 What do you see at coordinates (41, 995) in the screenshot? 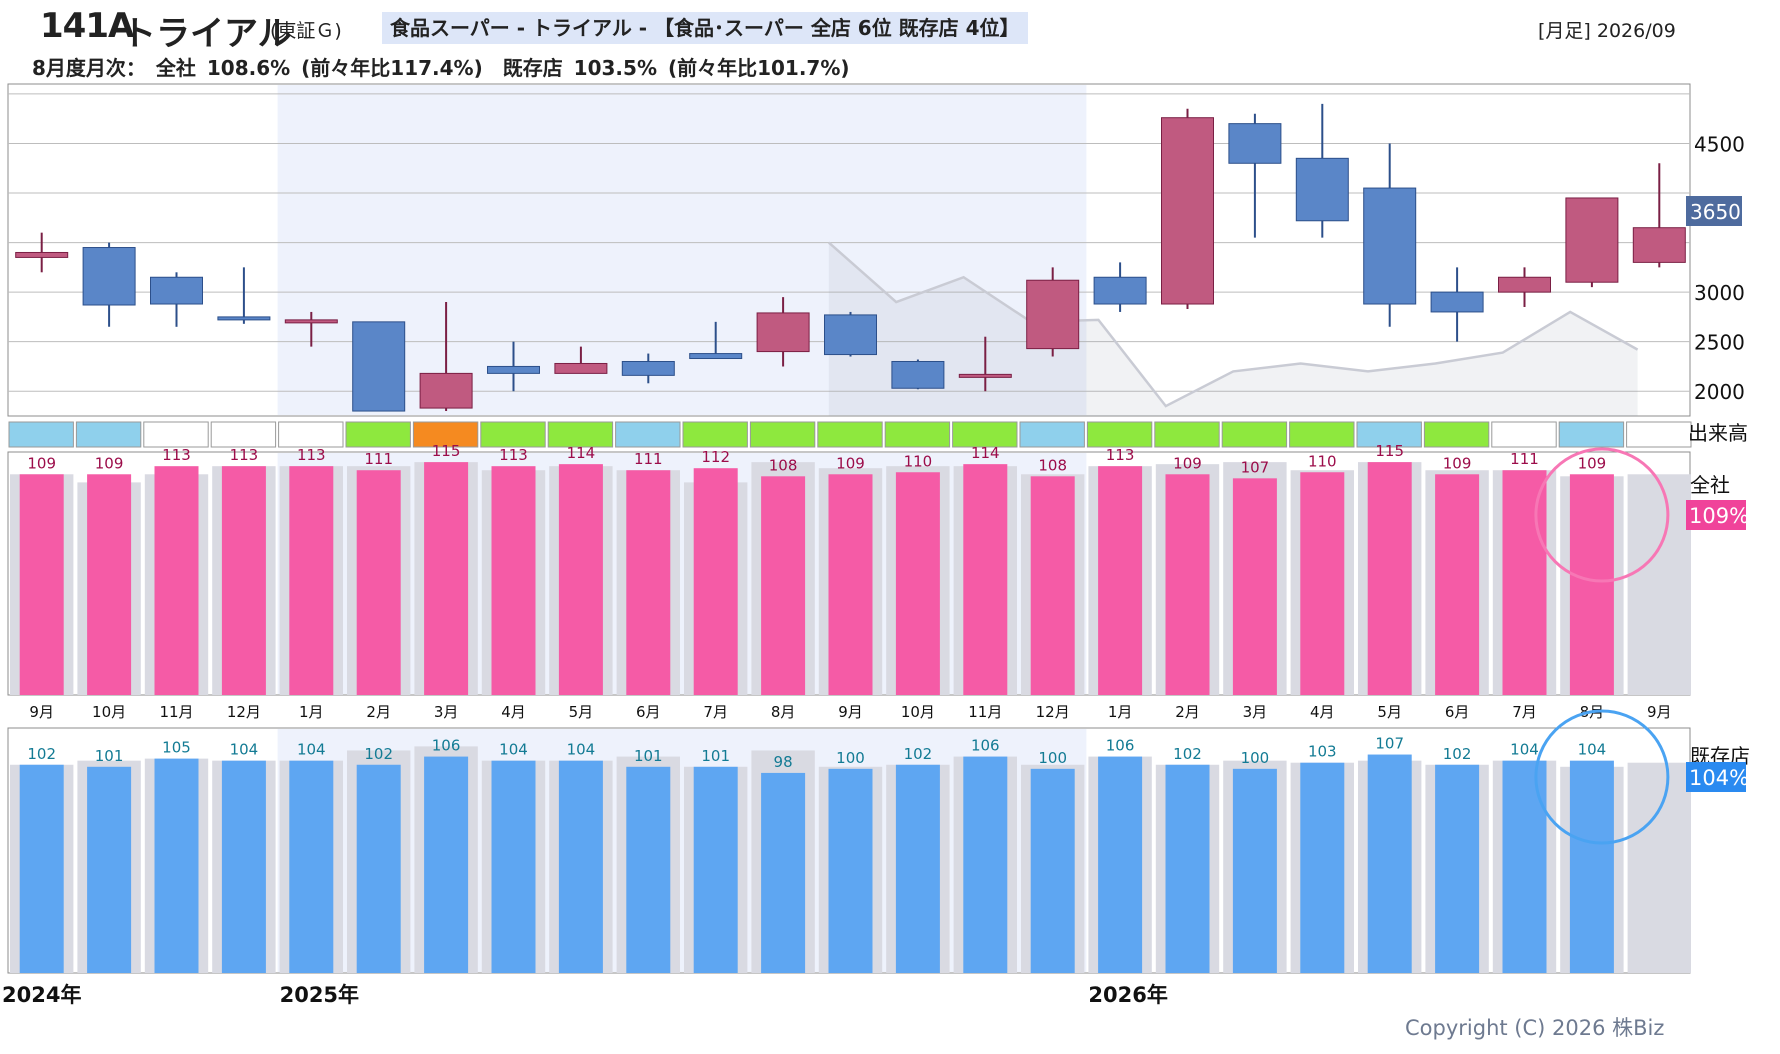
I see `year-label: 2024年` at bounding box center [41, 995].